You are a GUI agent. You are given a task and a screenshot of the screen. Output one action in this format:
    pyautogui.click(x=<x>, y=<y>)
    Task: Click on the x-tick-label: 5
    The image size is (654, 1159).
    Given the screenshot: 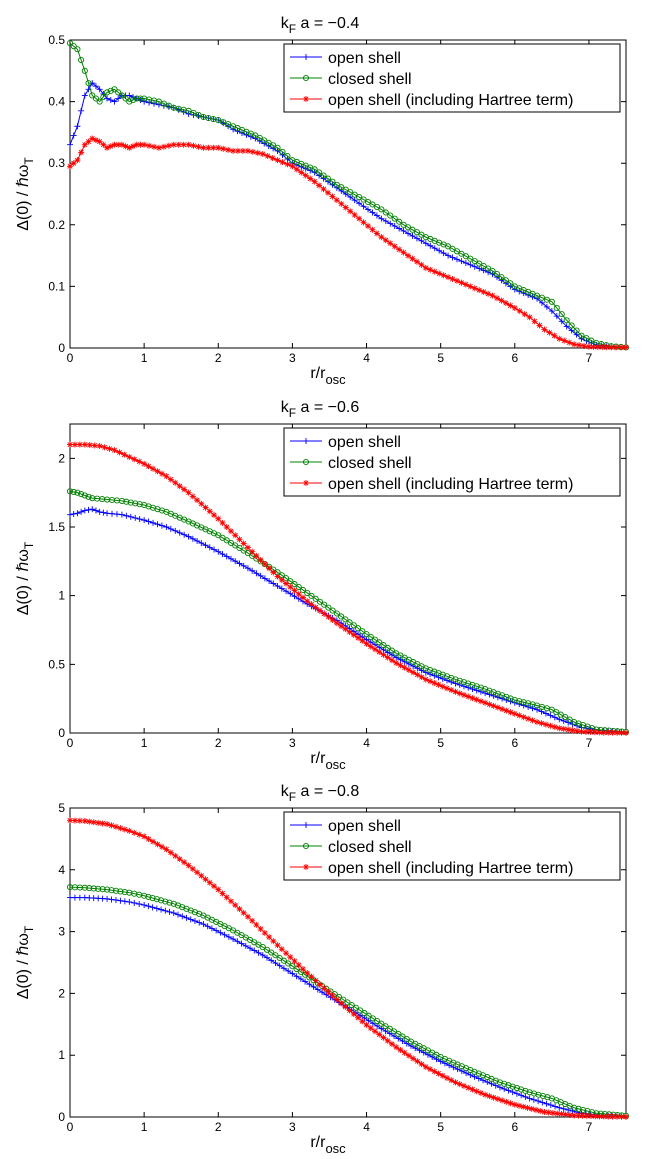 What is the action you would take?
    pyautogui.click(x=440, y=743)
    